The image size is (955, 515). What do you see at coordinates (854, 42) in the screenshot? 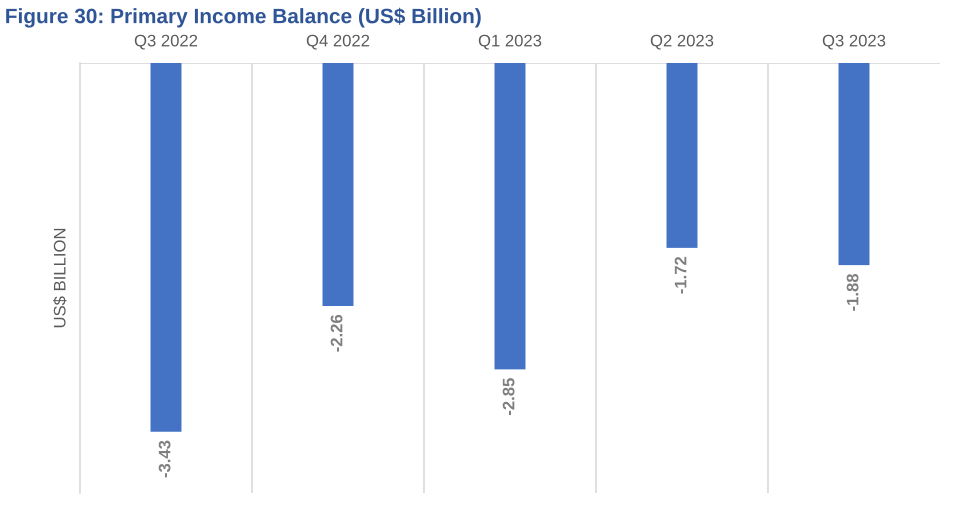
I see `x-tick-label: Q3 2023` at bounding box center [854, 42].